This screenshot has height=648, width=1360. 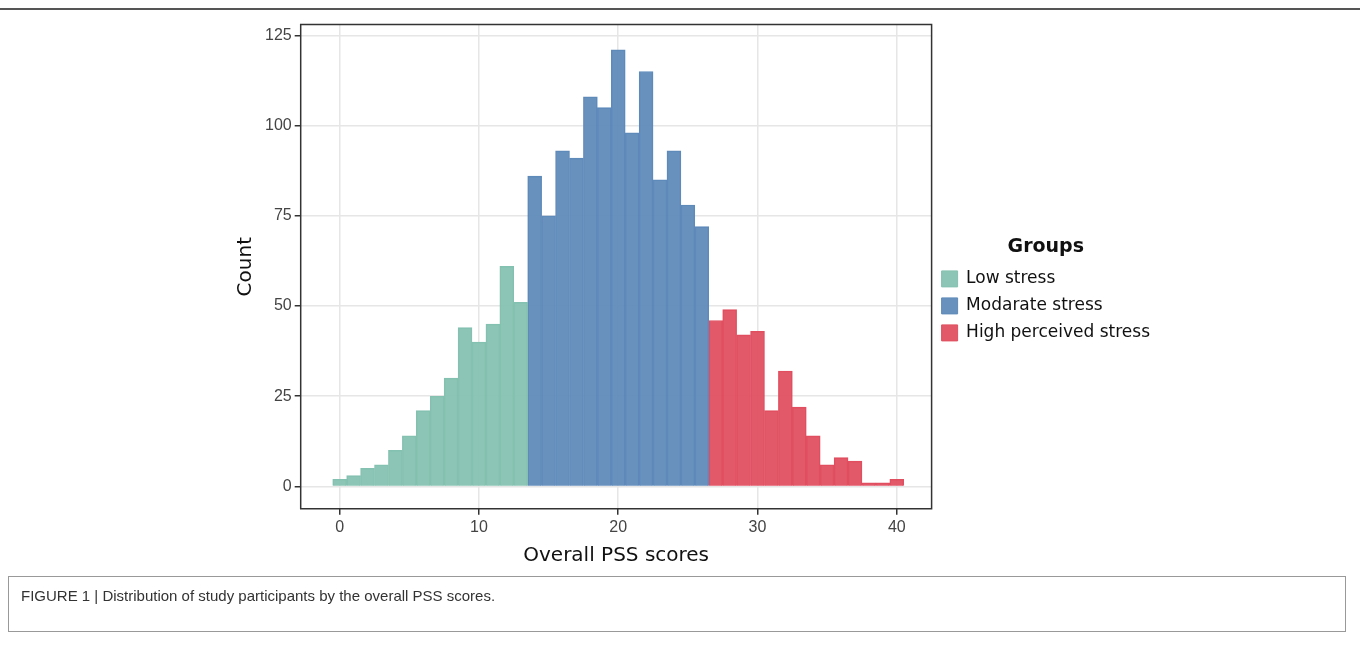 What do you see at coordinates (282, 215) in the screenshot?
I see `y-tick-label: 75` at bounding box center [282, 215].